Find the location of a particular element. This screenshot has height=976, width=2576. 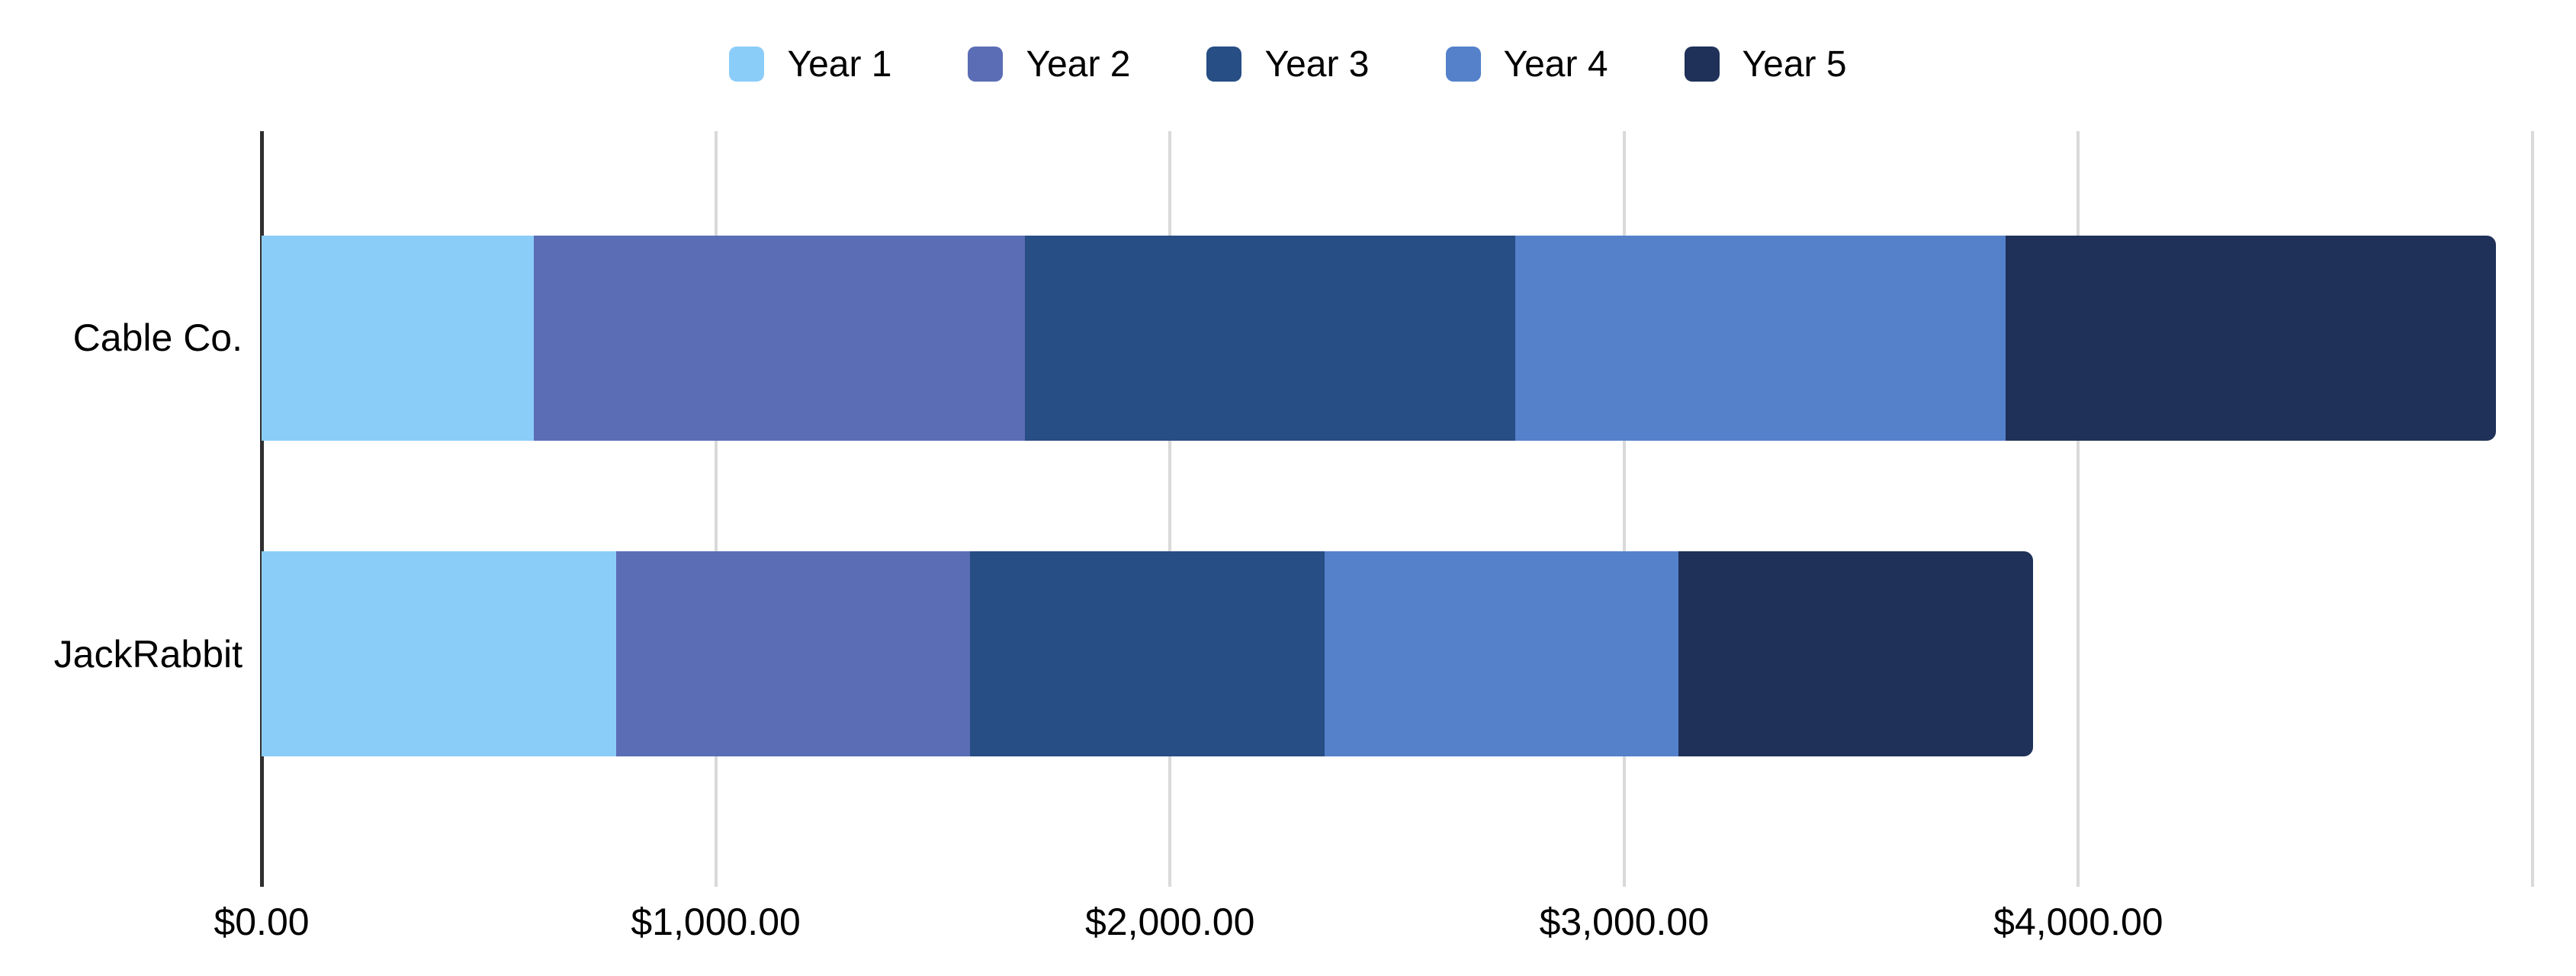

legend-item-year-4: Year 4 is located at coordinates (1526, 64).